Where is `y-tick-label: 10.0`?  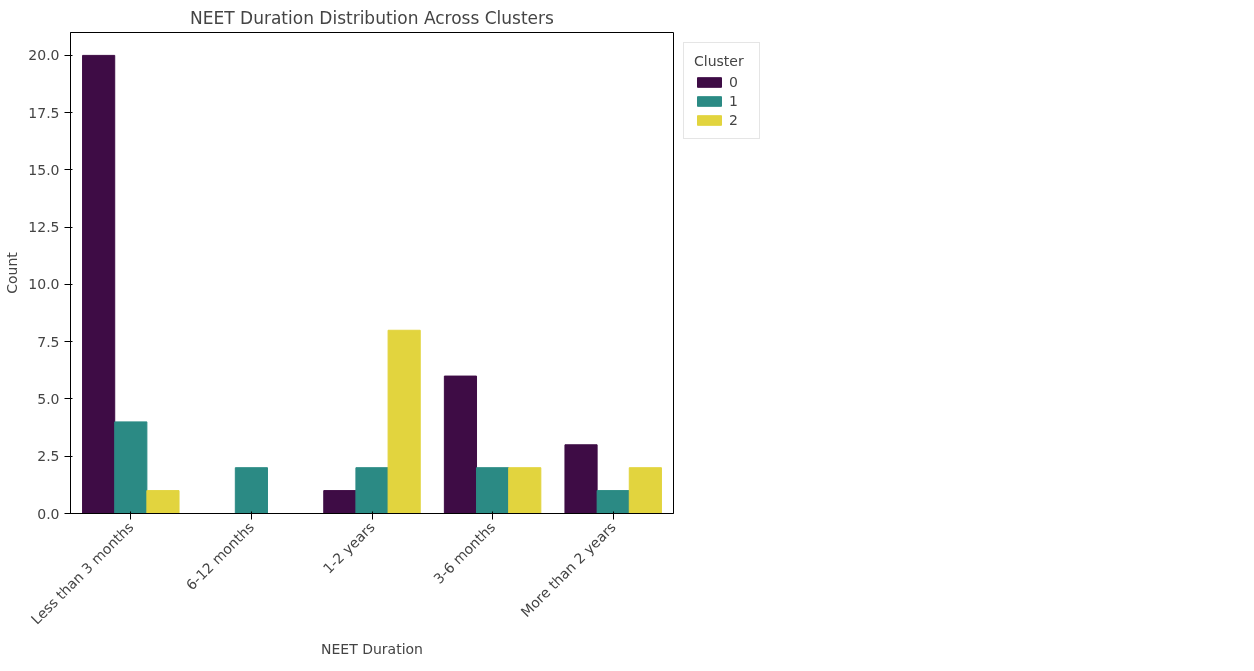 y-tick-label: 10.0 is located at coordinates (44, 284).